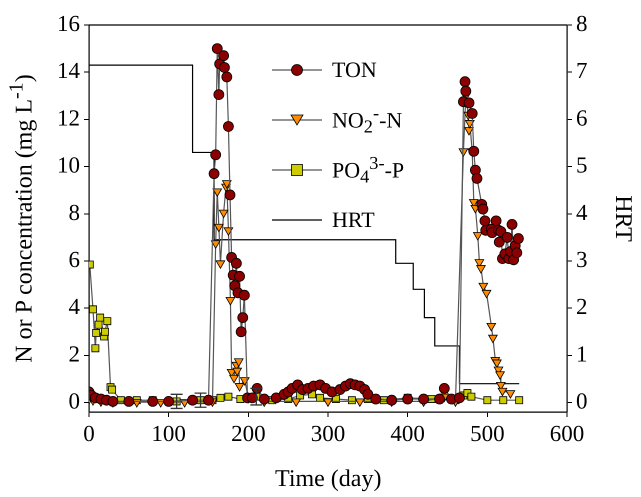 The width and height of the screenshot is (641, 497). Describe the element at coordinates (328, 479) in the screenshot. I see `x-axis-title: Time (day)` at that location.